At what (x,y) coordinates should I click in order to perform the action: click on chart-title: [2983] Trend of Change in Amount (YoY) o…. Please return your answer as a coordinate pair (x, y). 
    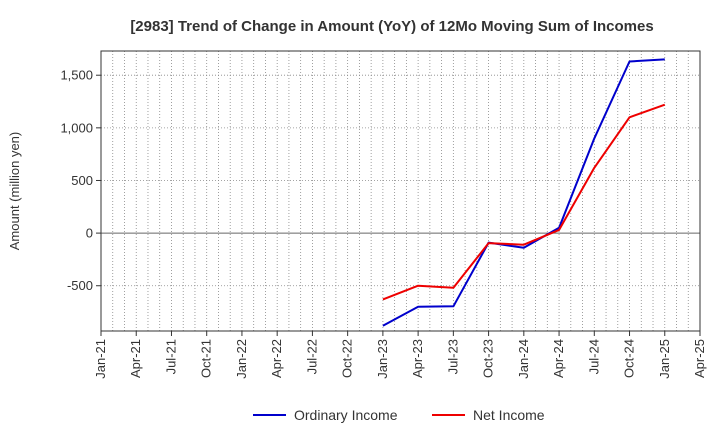
    Looking at the image, I should click on (391, 26).